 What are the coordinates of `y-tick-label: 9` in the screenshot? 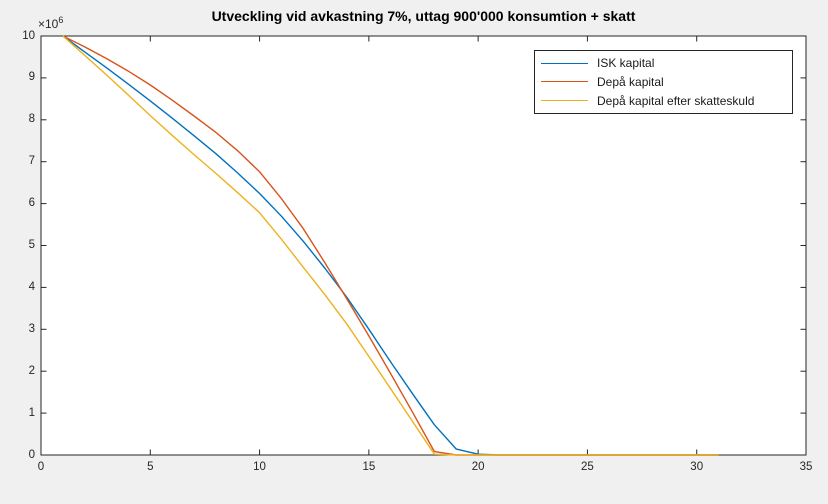 It's located at (31, 77).